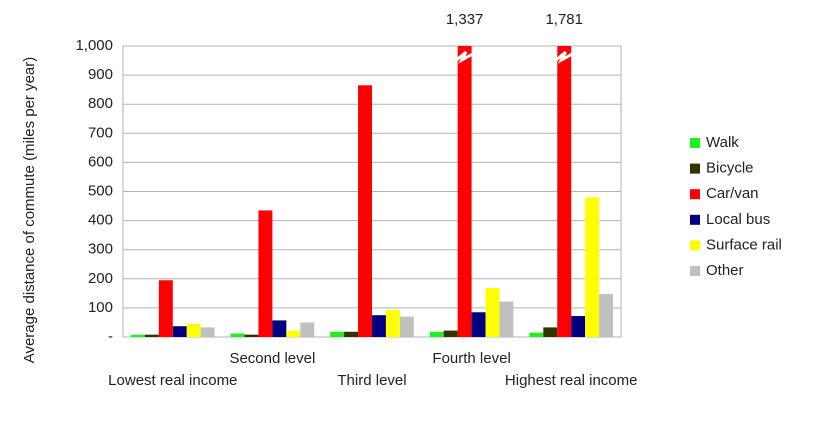  What do you see at coordinates (571, 380) in the screenshot?
I see `x-tick-label: Highest real income` at bounding box center [571, 380].